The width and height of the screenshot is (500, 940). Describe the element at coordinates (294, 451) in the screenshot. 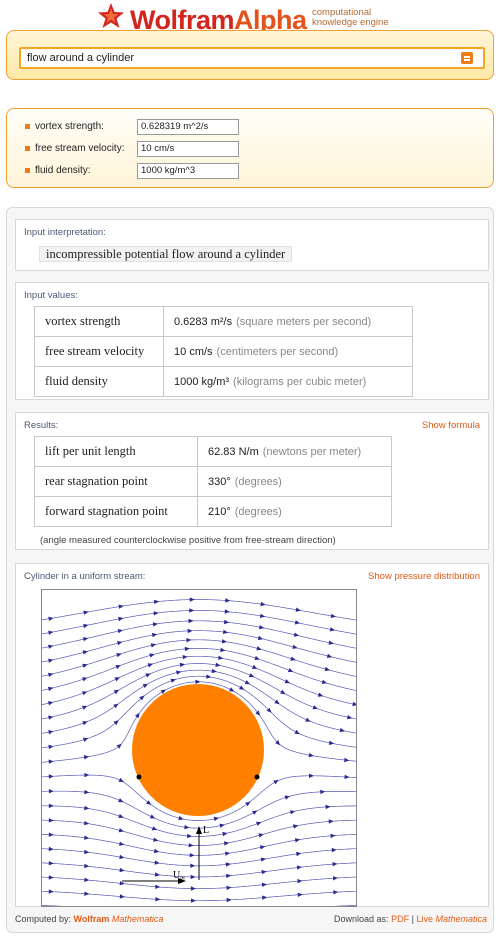

I see `row-value: 62.83 N/m (newtons per meter)` at that location.